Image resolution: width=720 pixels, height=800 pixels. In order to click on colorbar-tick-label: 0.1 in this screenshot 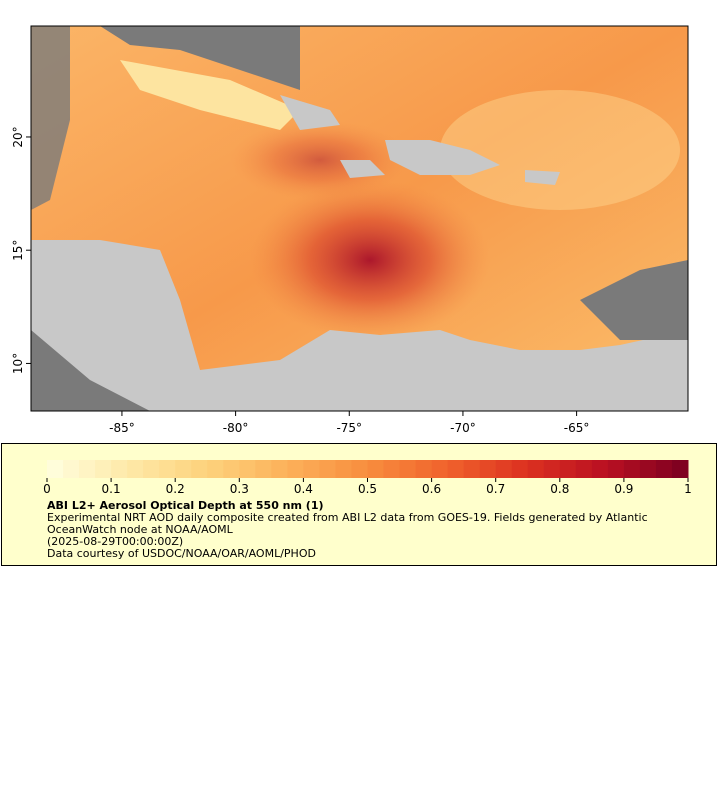, I will do `click(111, 489)`.